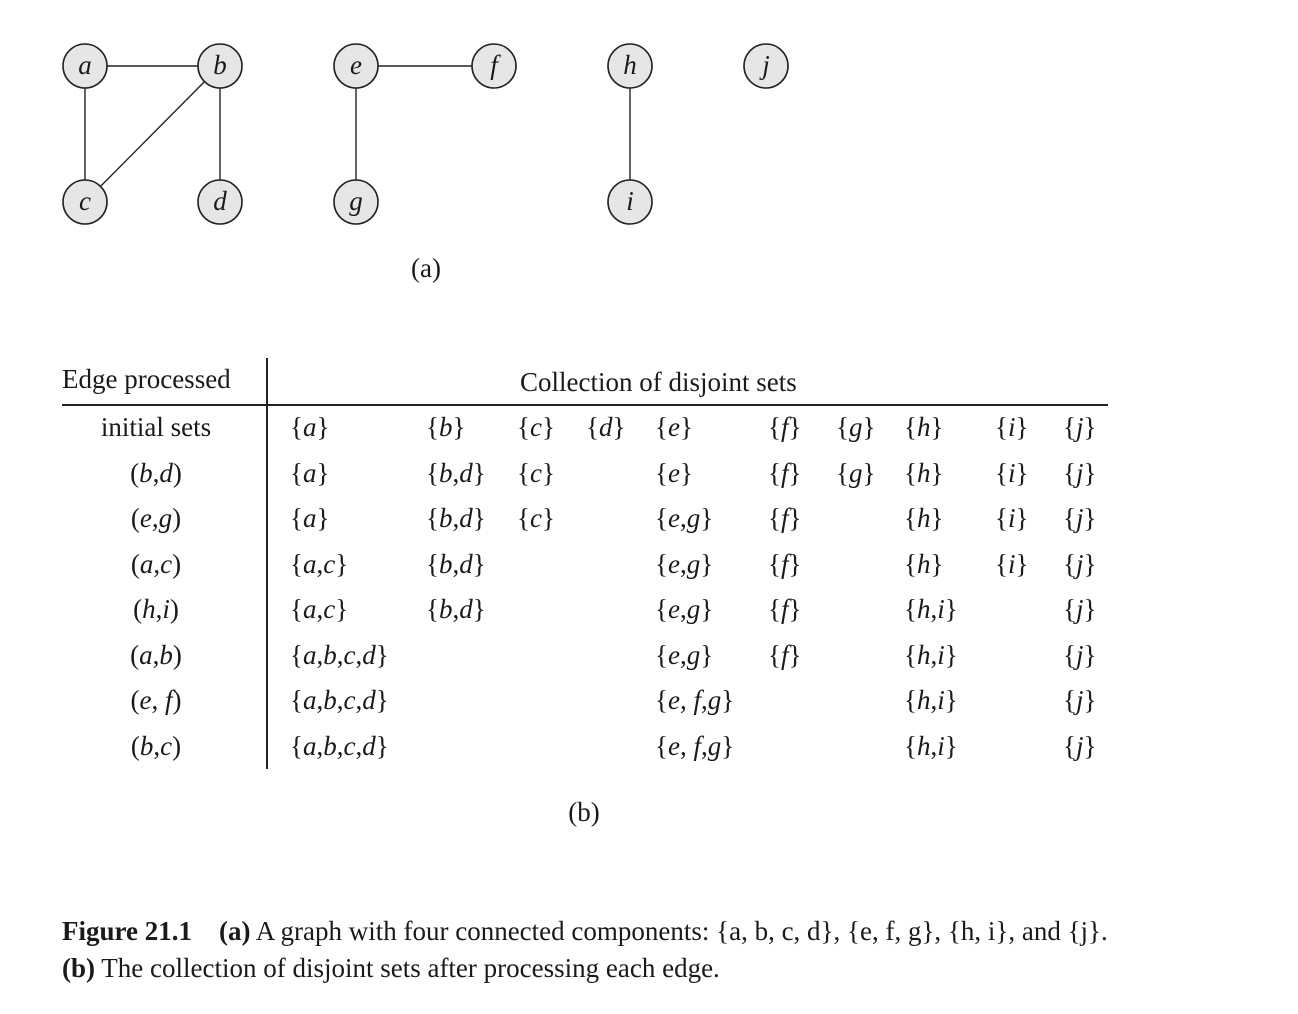  What do you see at coordinates (235, 931) in the screenshot?
I see `caption-part-a-label: (a)` at bounding box center [235, 931].